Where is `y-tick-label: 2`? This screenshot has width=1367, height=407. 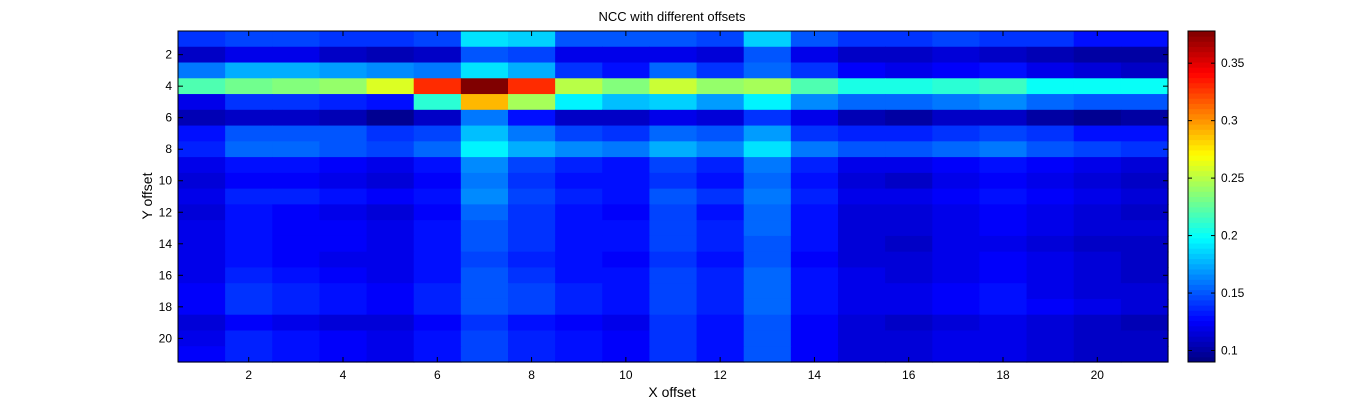
y-tick-label: 2 is located at coordinates (168, 55).